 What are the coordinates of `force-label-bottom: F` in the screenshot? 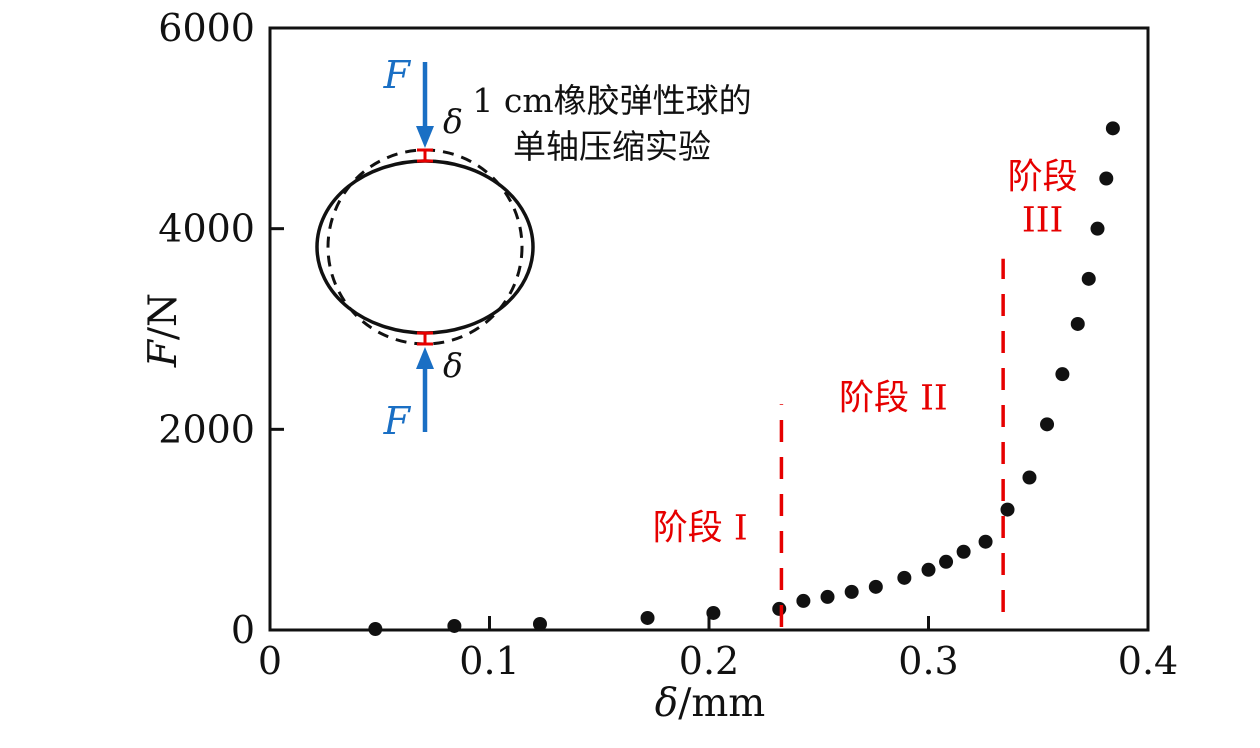 It's located at (397, 421).